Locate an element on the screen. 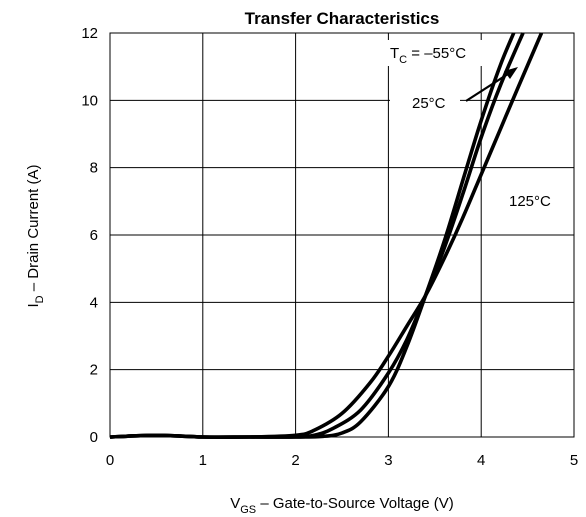 This screenshot has width=586, height=517. x-tick-label: 0 is located at coordinates (110, 460).